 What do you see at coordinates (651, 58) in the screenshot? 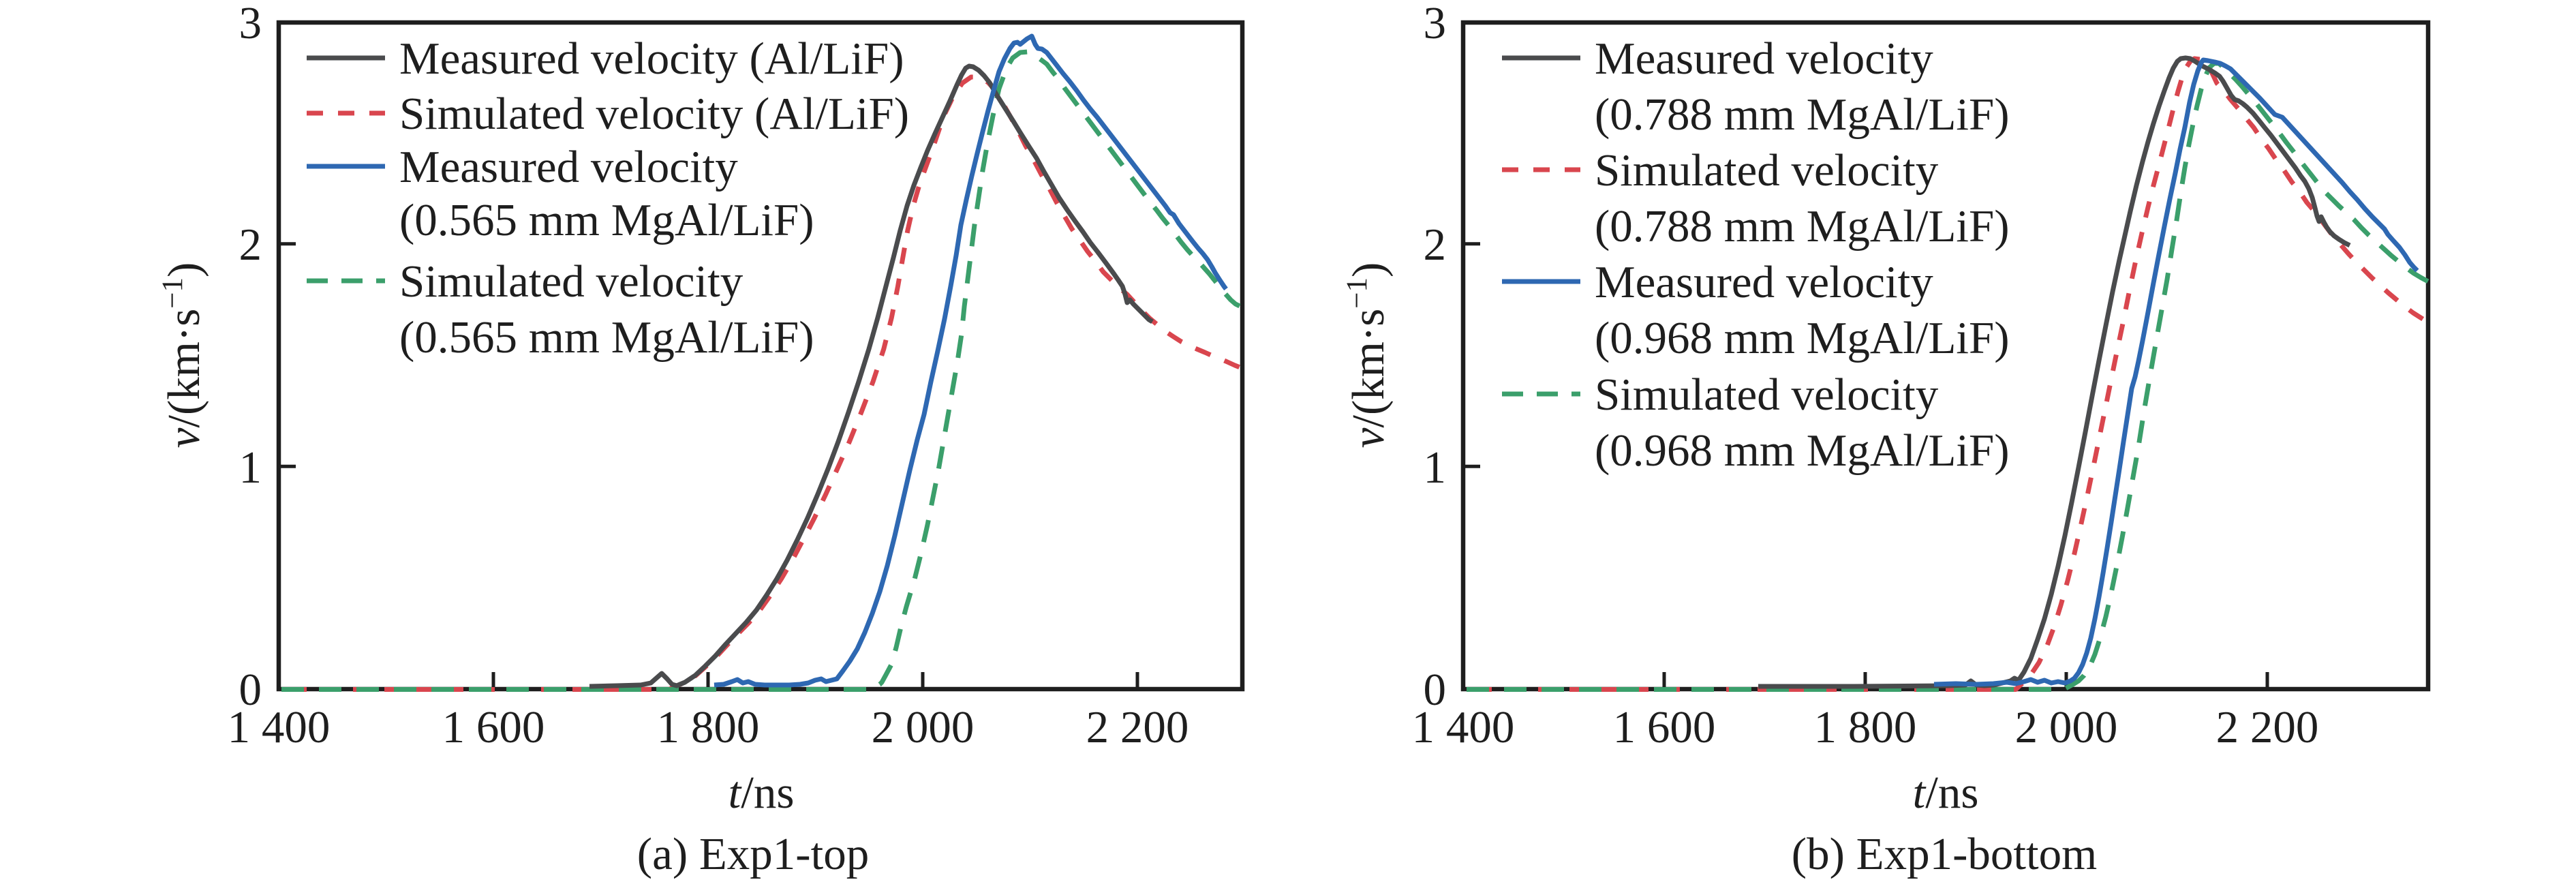
I see `svg-text: Measured velocity (Al/LiF)` at bounding box center [651, 58].